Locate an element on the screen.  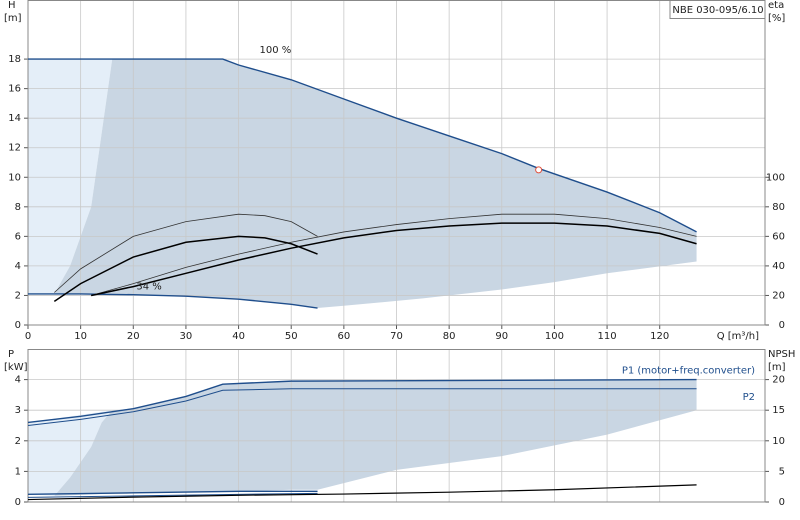
x-tick-label: 50 is located at coordinates (291, 336).